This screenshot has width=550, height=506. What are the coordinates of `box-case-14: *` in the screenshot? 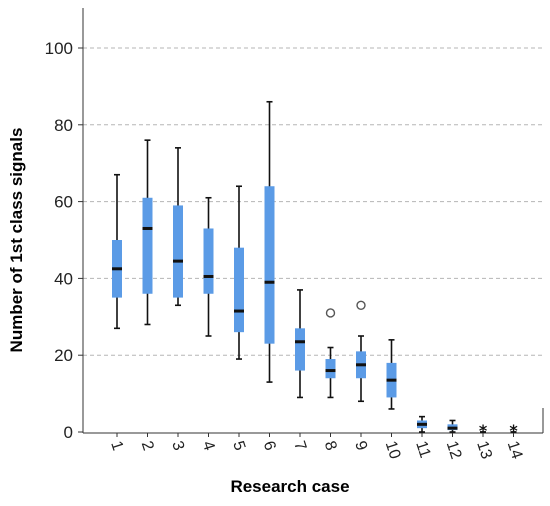 It's located at (513, 430).